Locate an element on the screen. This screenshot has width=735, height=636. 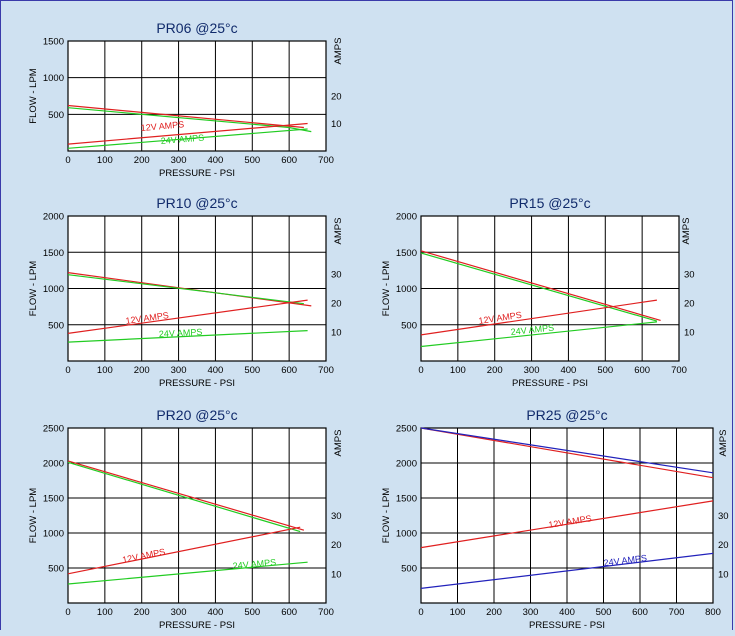
plot-area is located at coordinates (197, 515).